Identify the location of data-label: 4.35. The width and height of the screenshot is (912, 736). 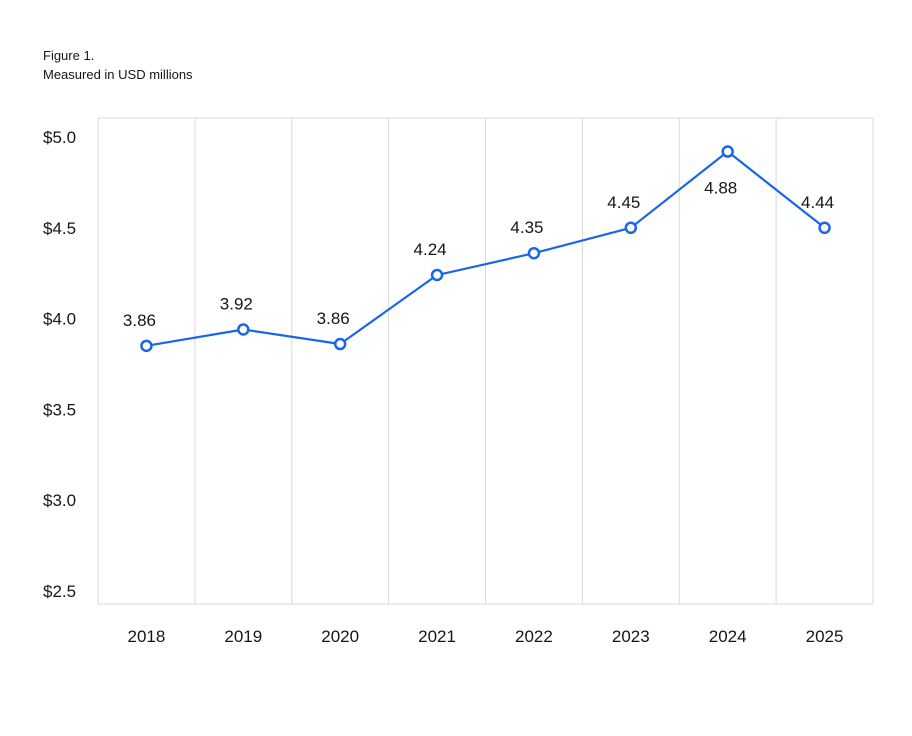
(526, 227).